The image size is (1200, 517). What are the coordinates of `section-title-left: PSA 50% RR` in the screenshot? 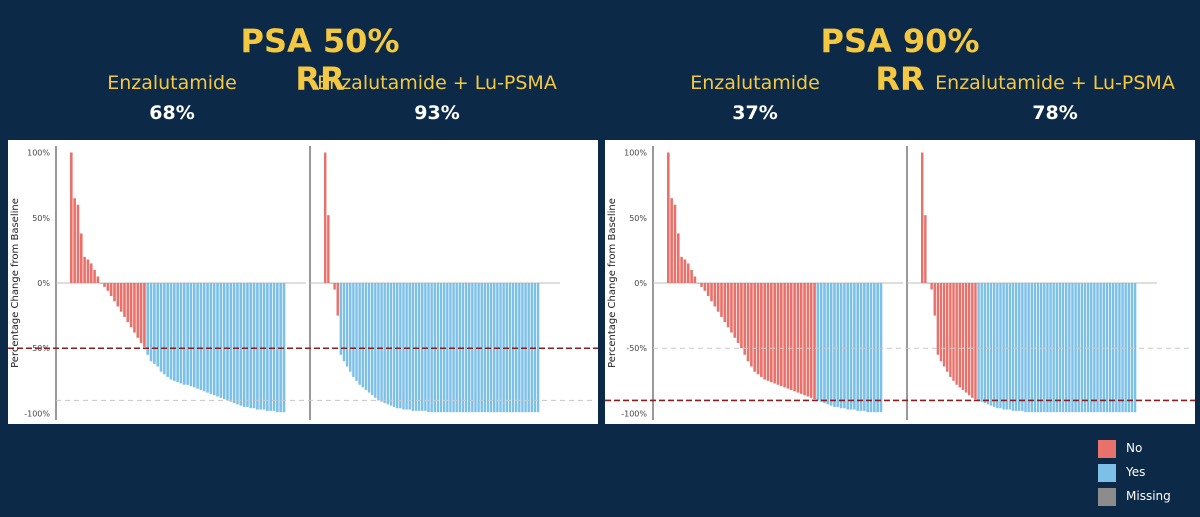 It's located at (320, 60).